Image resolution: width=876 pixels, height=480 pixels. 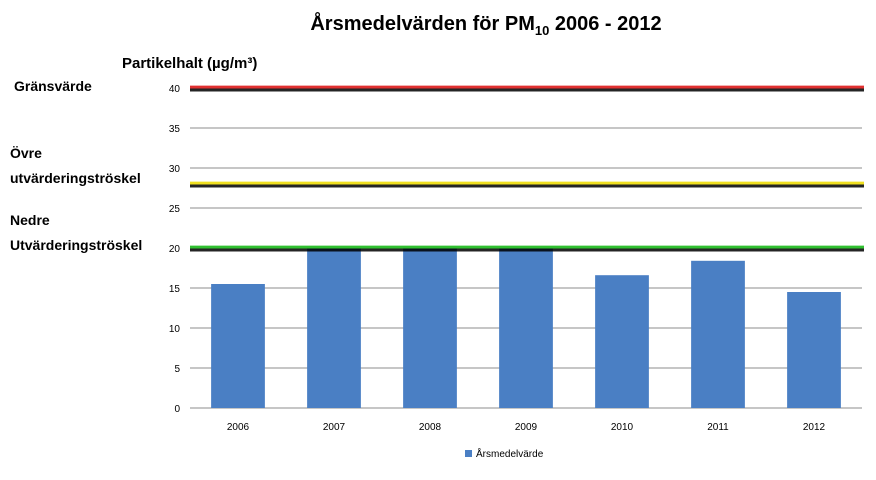 I want to click on chart-title-subscript: 10, so click(x=542, y=30).